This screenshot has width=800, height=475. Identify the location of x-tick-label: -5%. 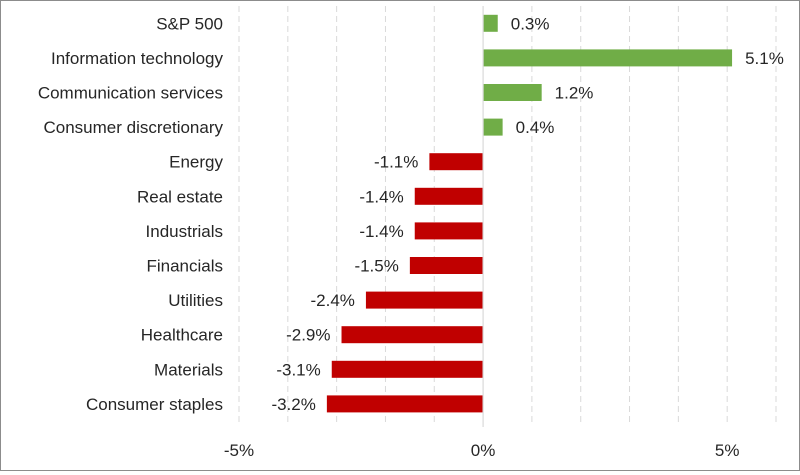
(239, 450).